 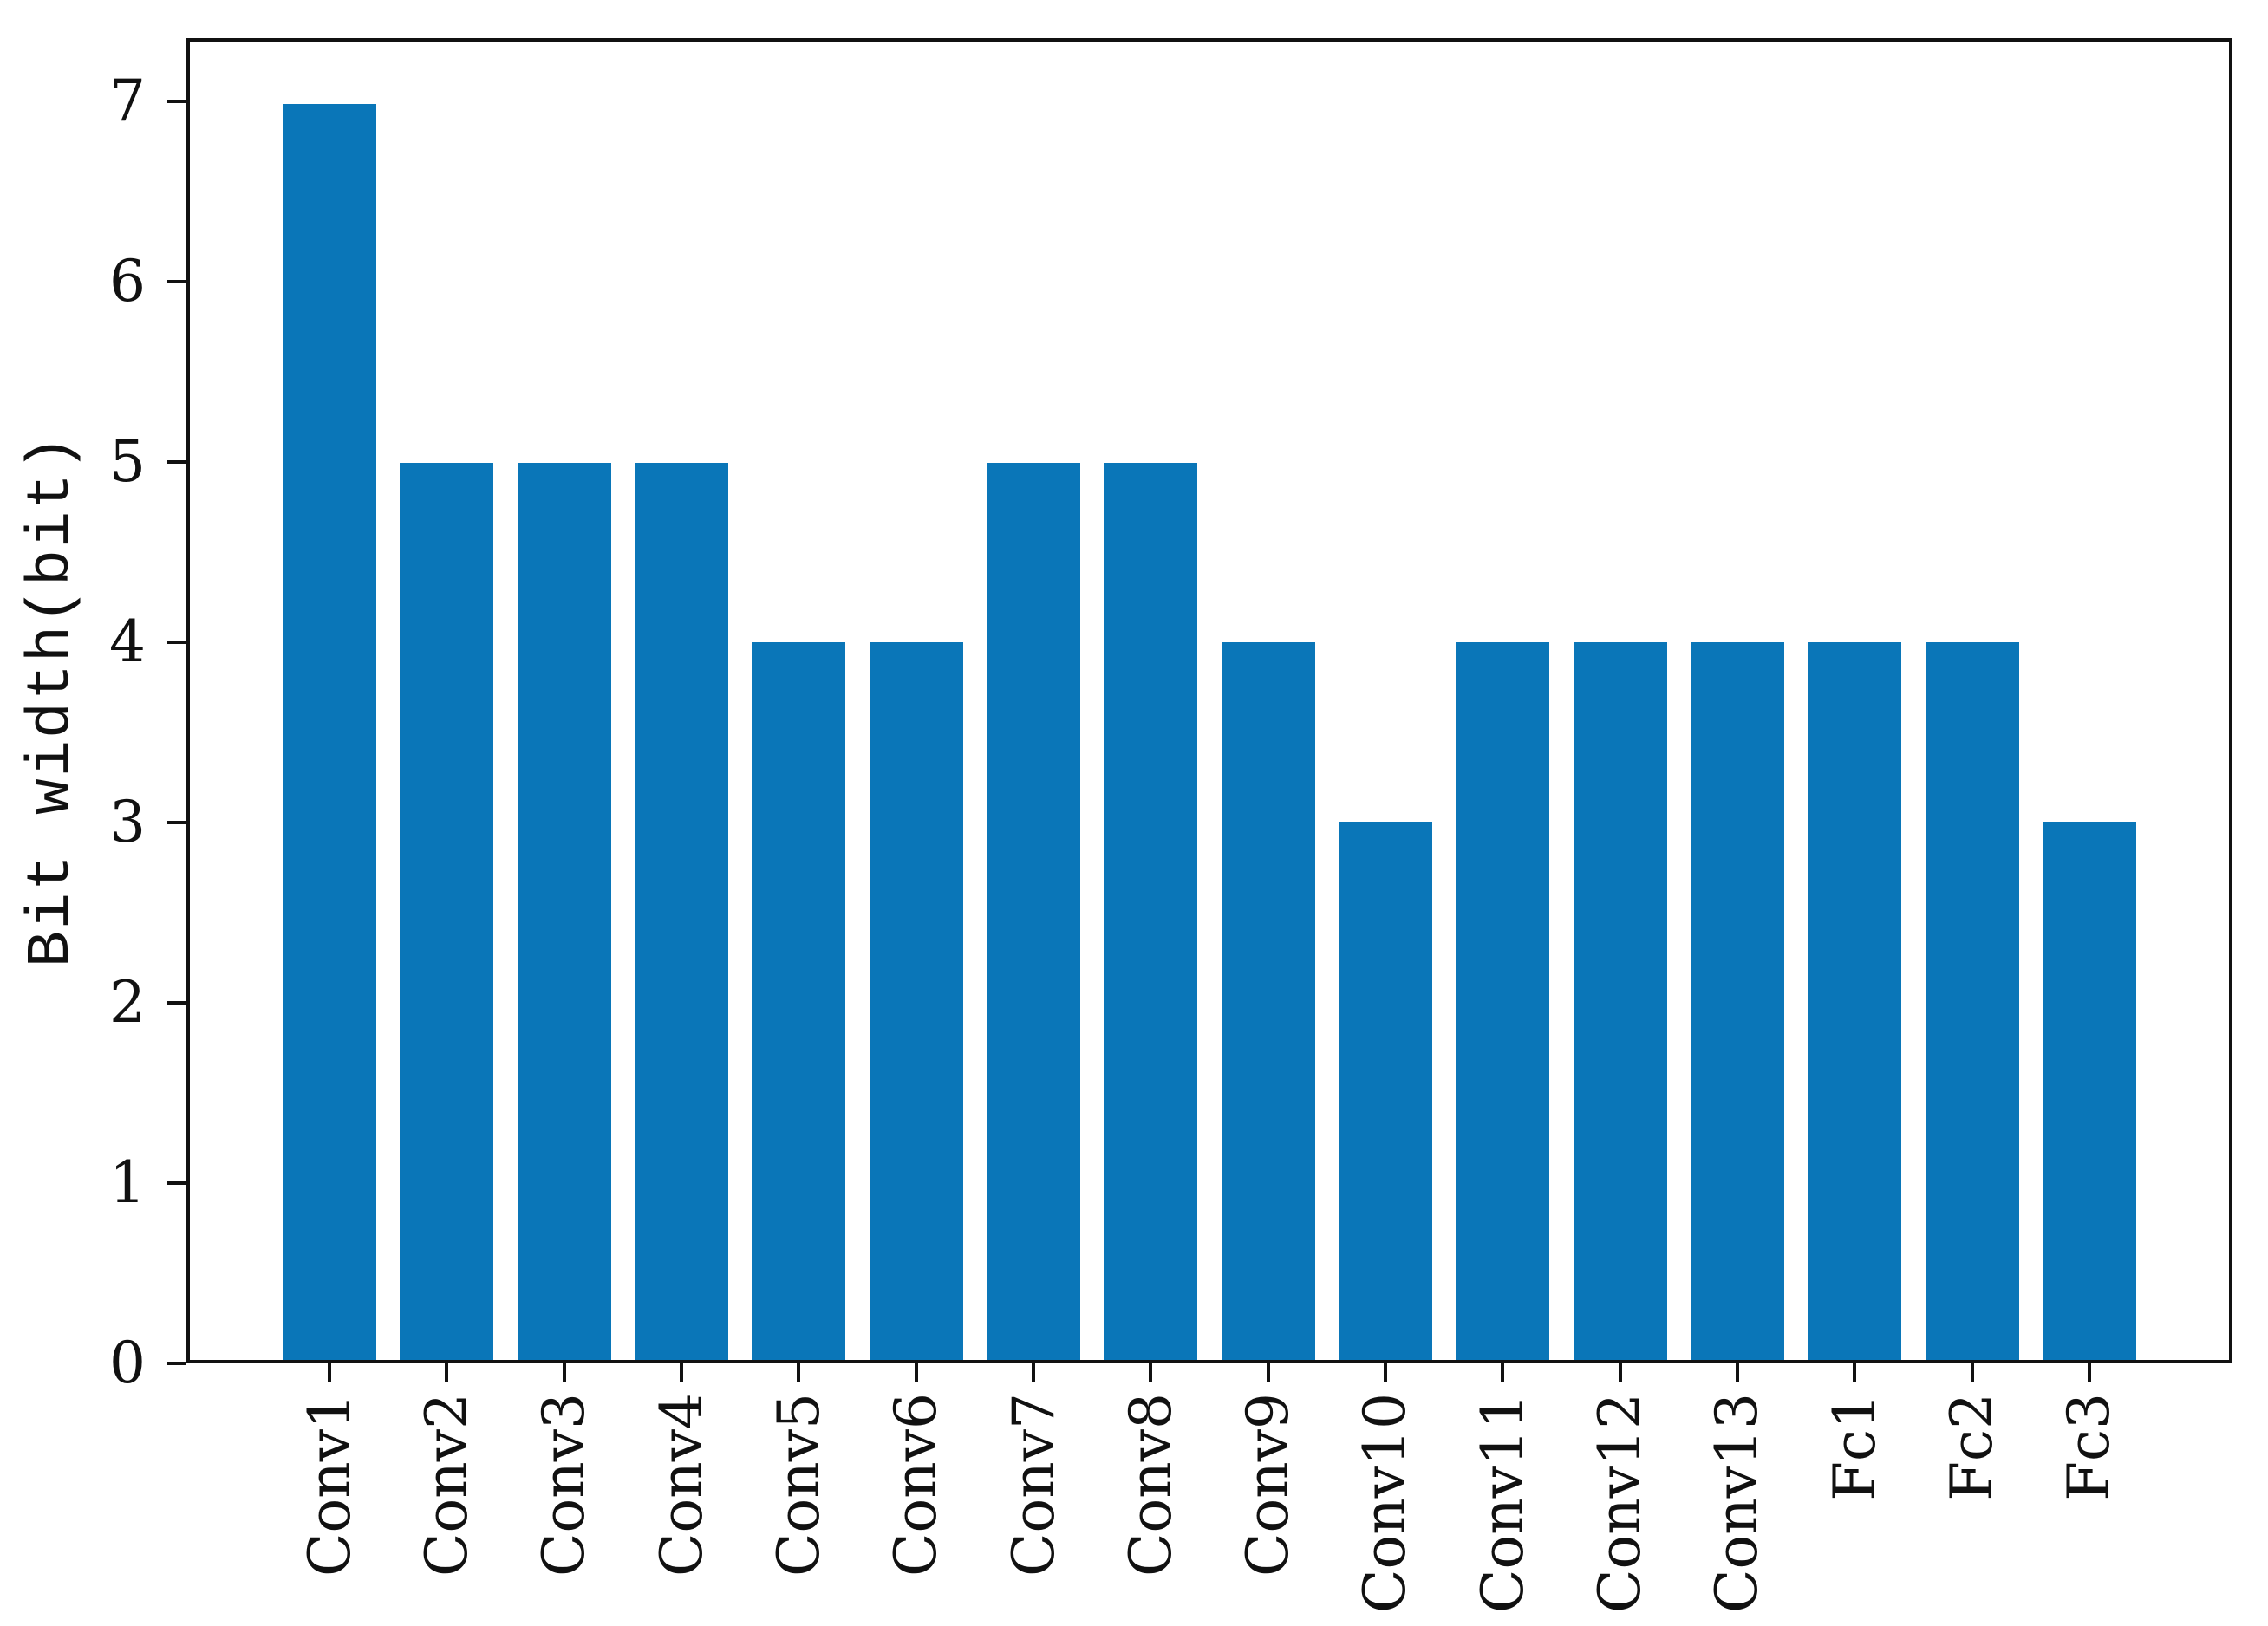 What do you see at coordinates (447, 911) in the screenshot?
I see `bar-conv2` at bounding box center [447, 911].